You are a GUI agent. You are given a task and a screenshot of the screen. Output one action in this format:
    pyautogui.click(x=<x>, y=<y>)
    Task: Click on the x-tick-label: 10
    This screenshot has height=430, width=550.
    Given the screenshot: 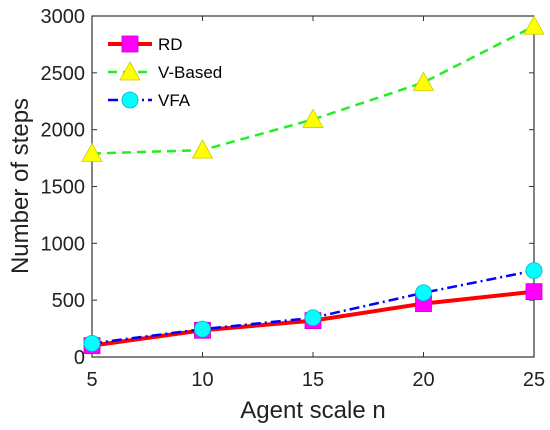 What is the action you would take?
    pyautogui.click(x=202, y=380)
    